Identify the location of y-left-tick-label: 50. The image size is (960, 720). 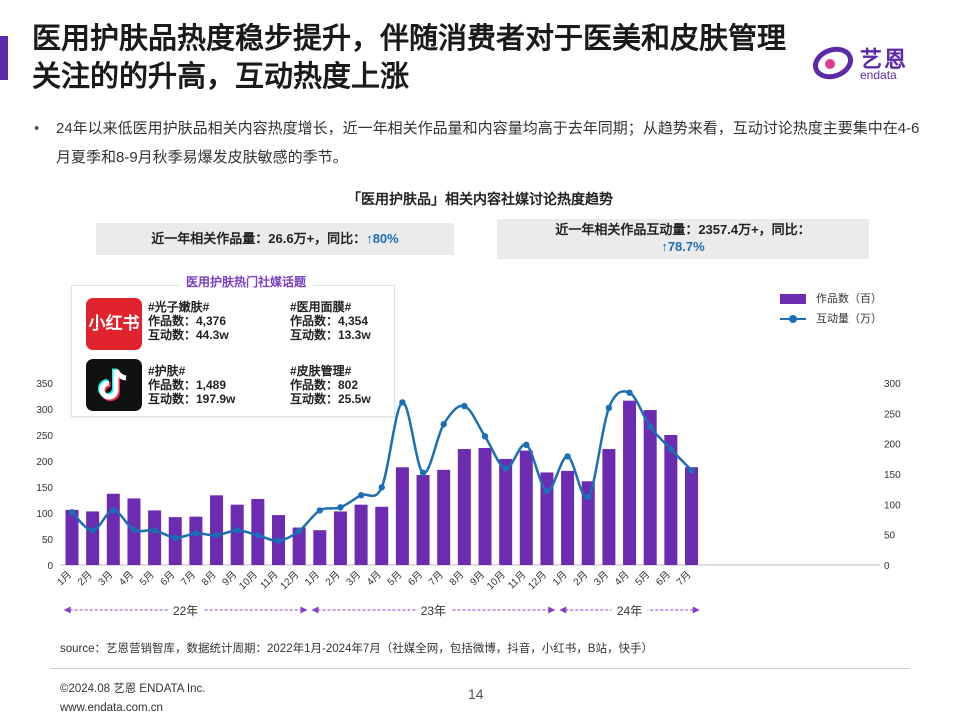
(48, 540).